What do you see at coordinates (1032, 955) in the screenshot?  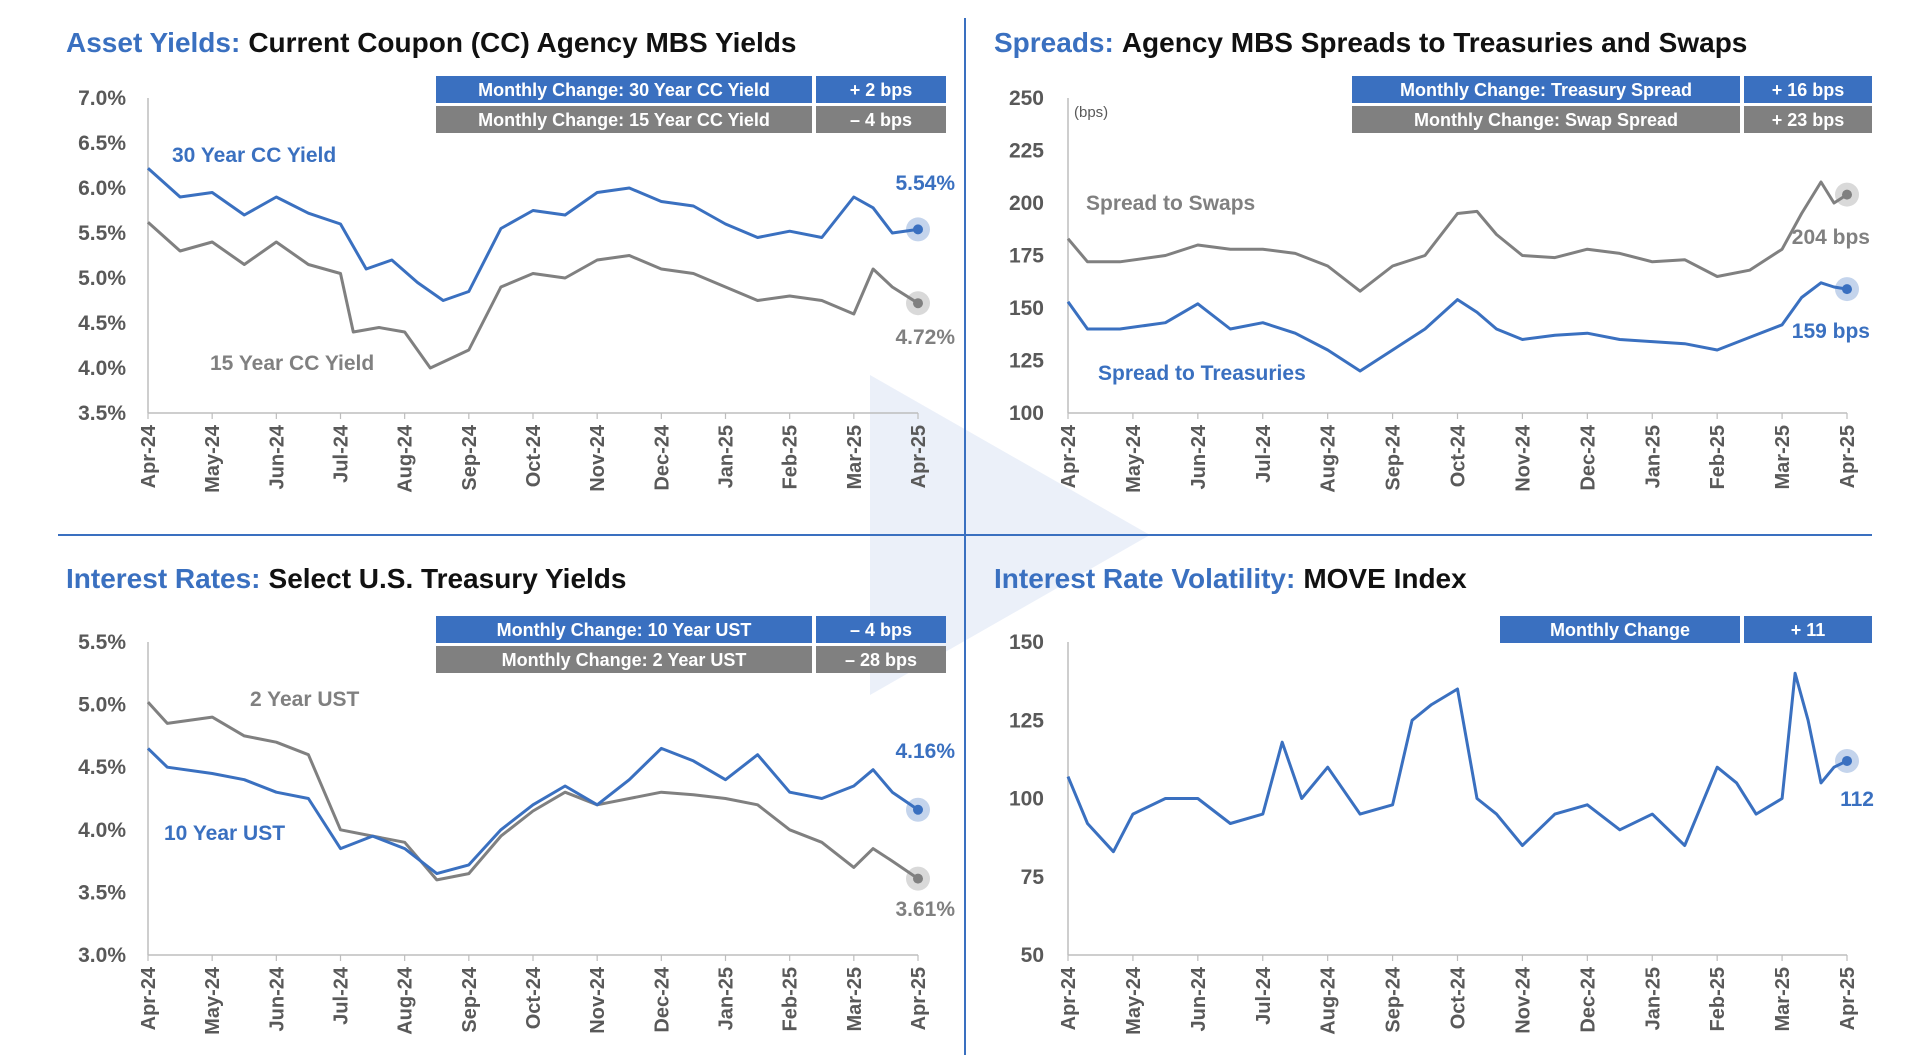 I see `y-tick-label: 50` at bounding box center [1032, 955].